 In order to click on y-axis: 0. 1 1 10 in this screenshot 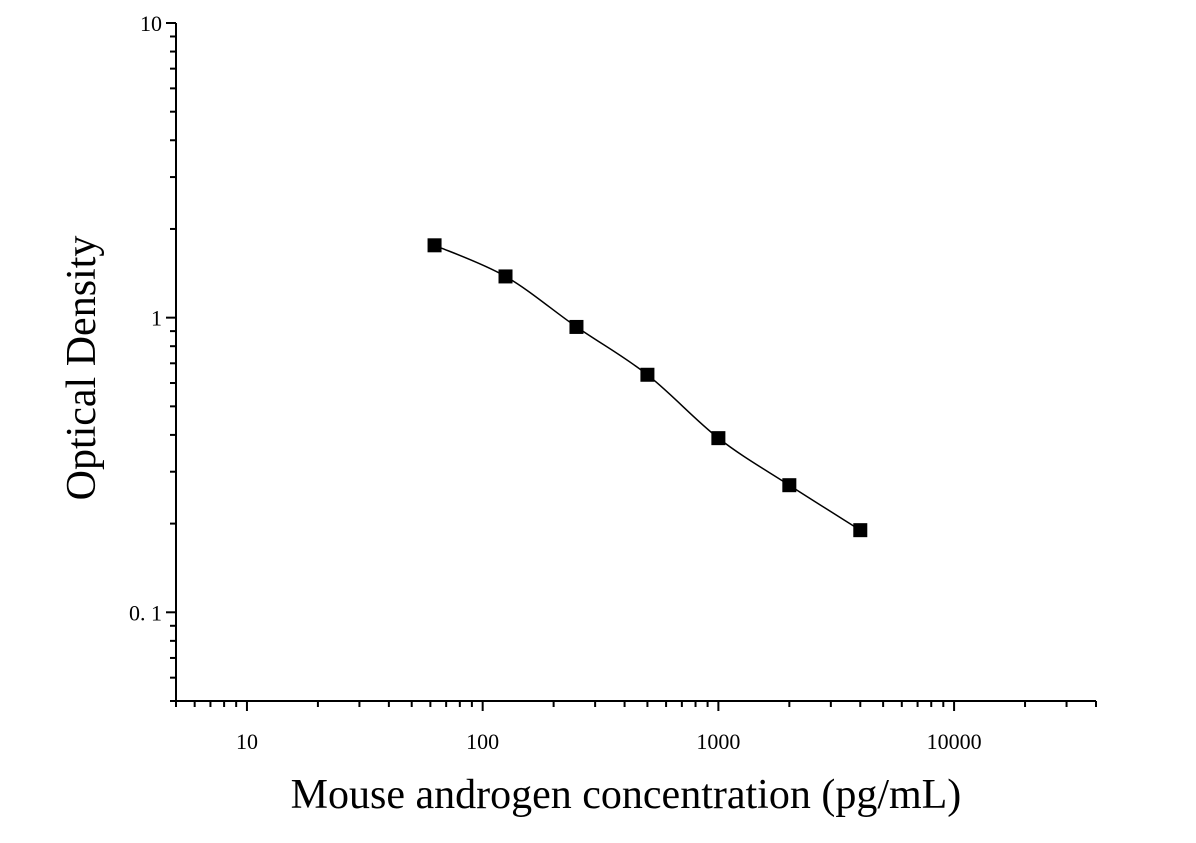, I will do `click(153, 356)`.